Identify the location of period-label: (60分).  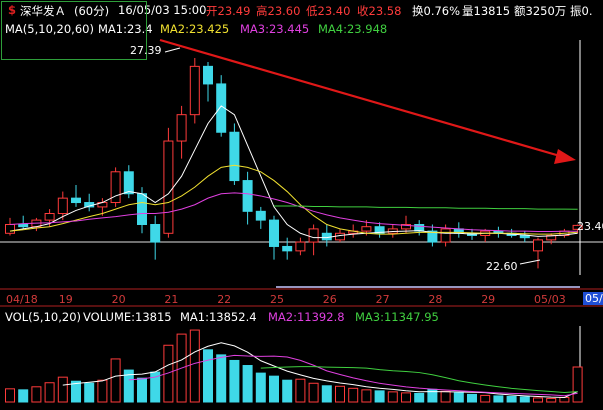
(92, 11).